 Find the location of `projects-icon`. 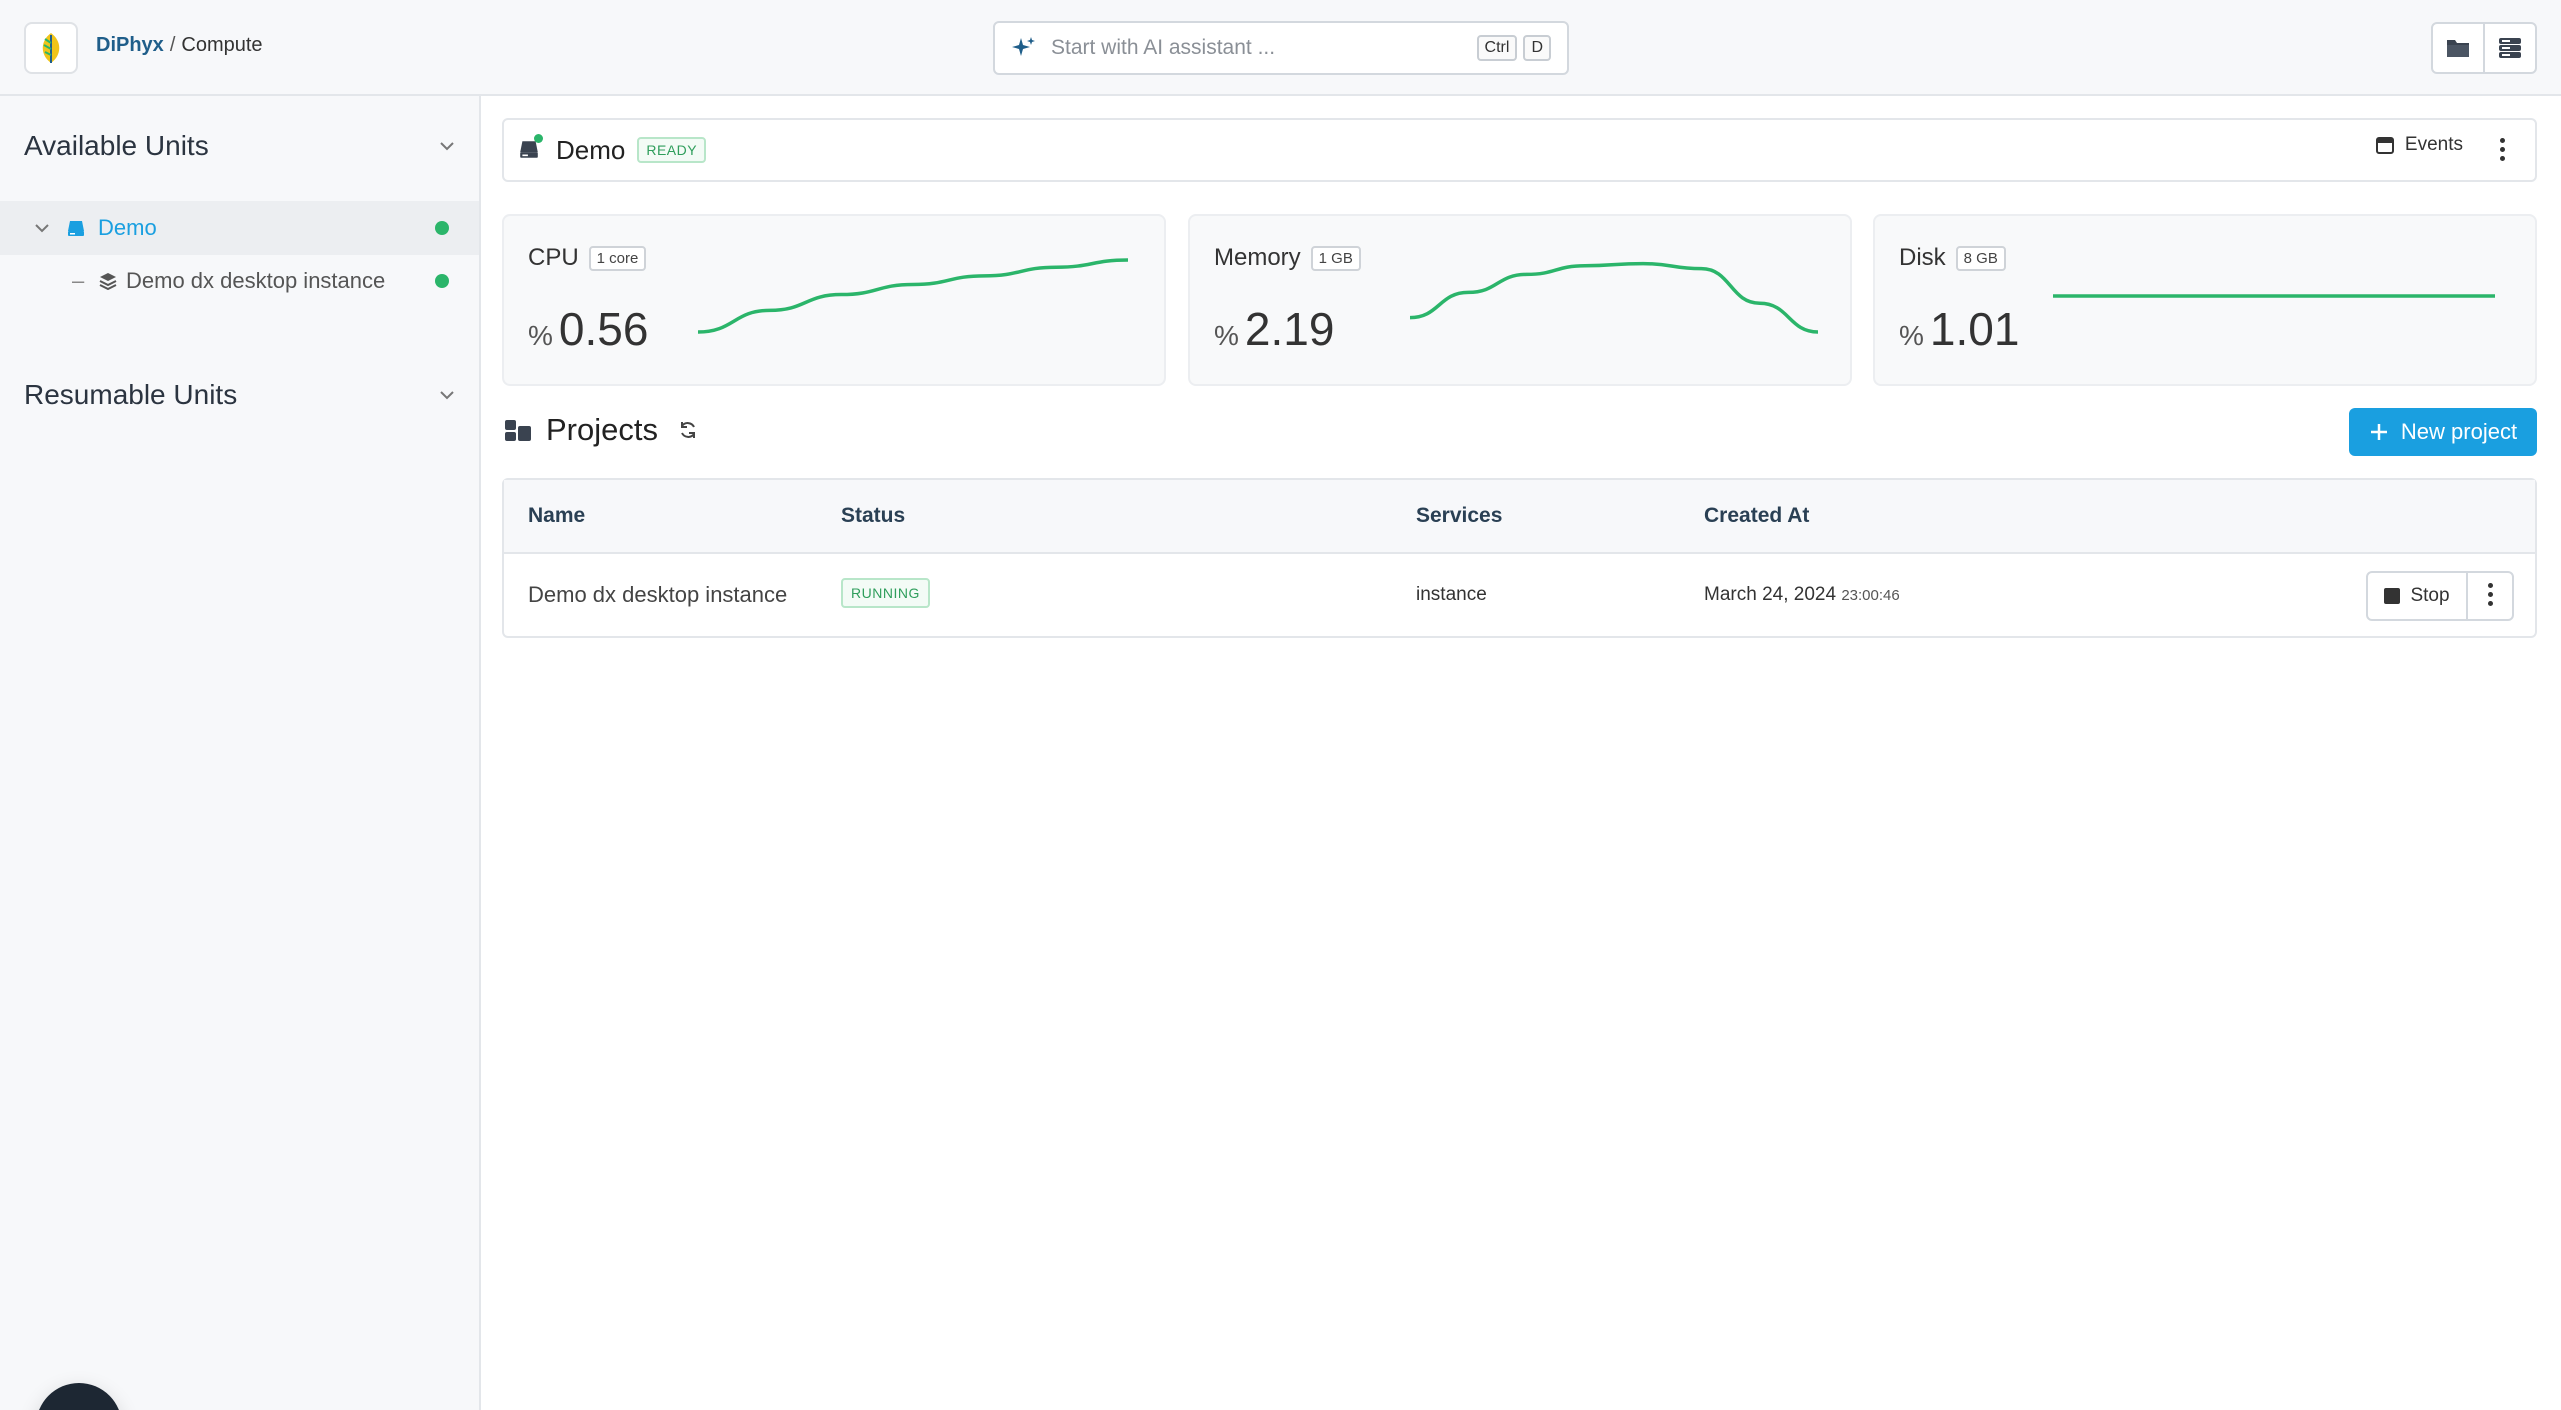

projects-icon is located at coordinates (518, 430).